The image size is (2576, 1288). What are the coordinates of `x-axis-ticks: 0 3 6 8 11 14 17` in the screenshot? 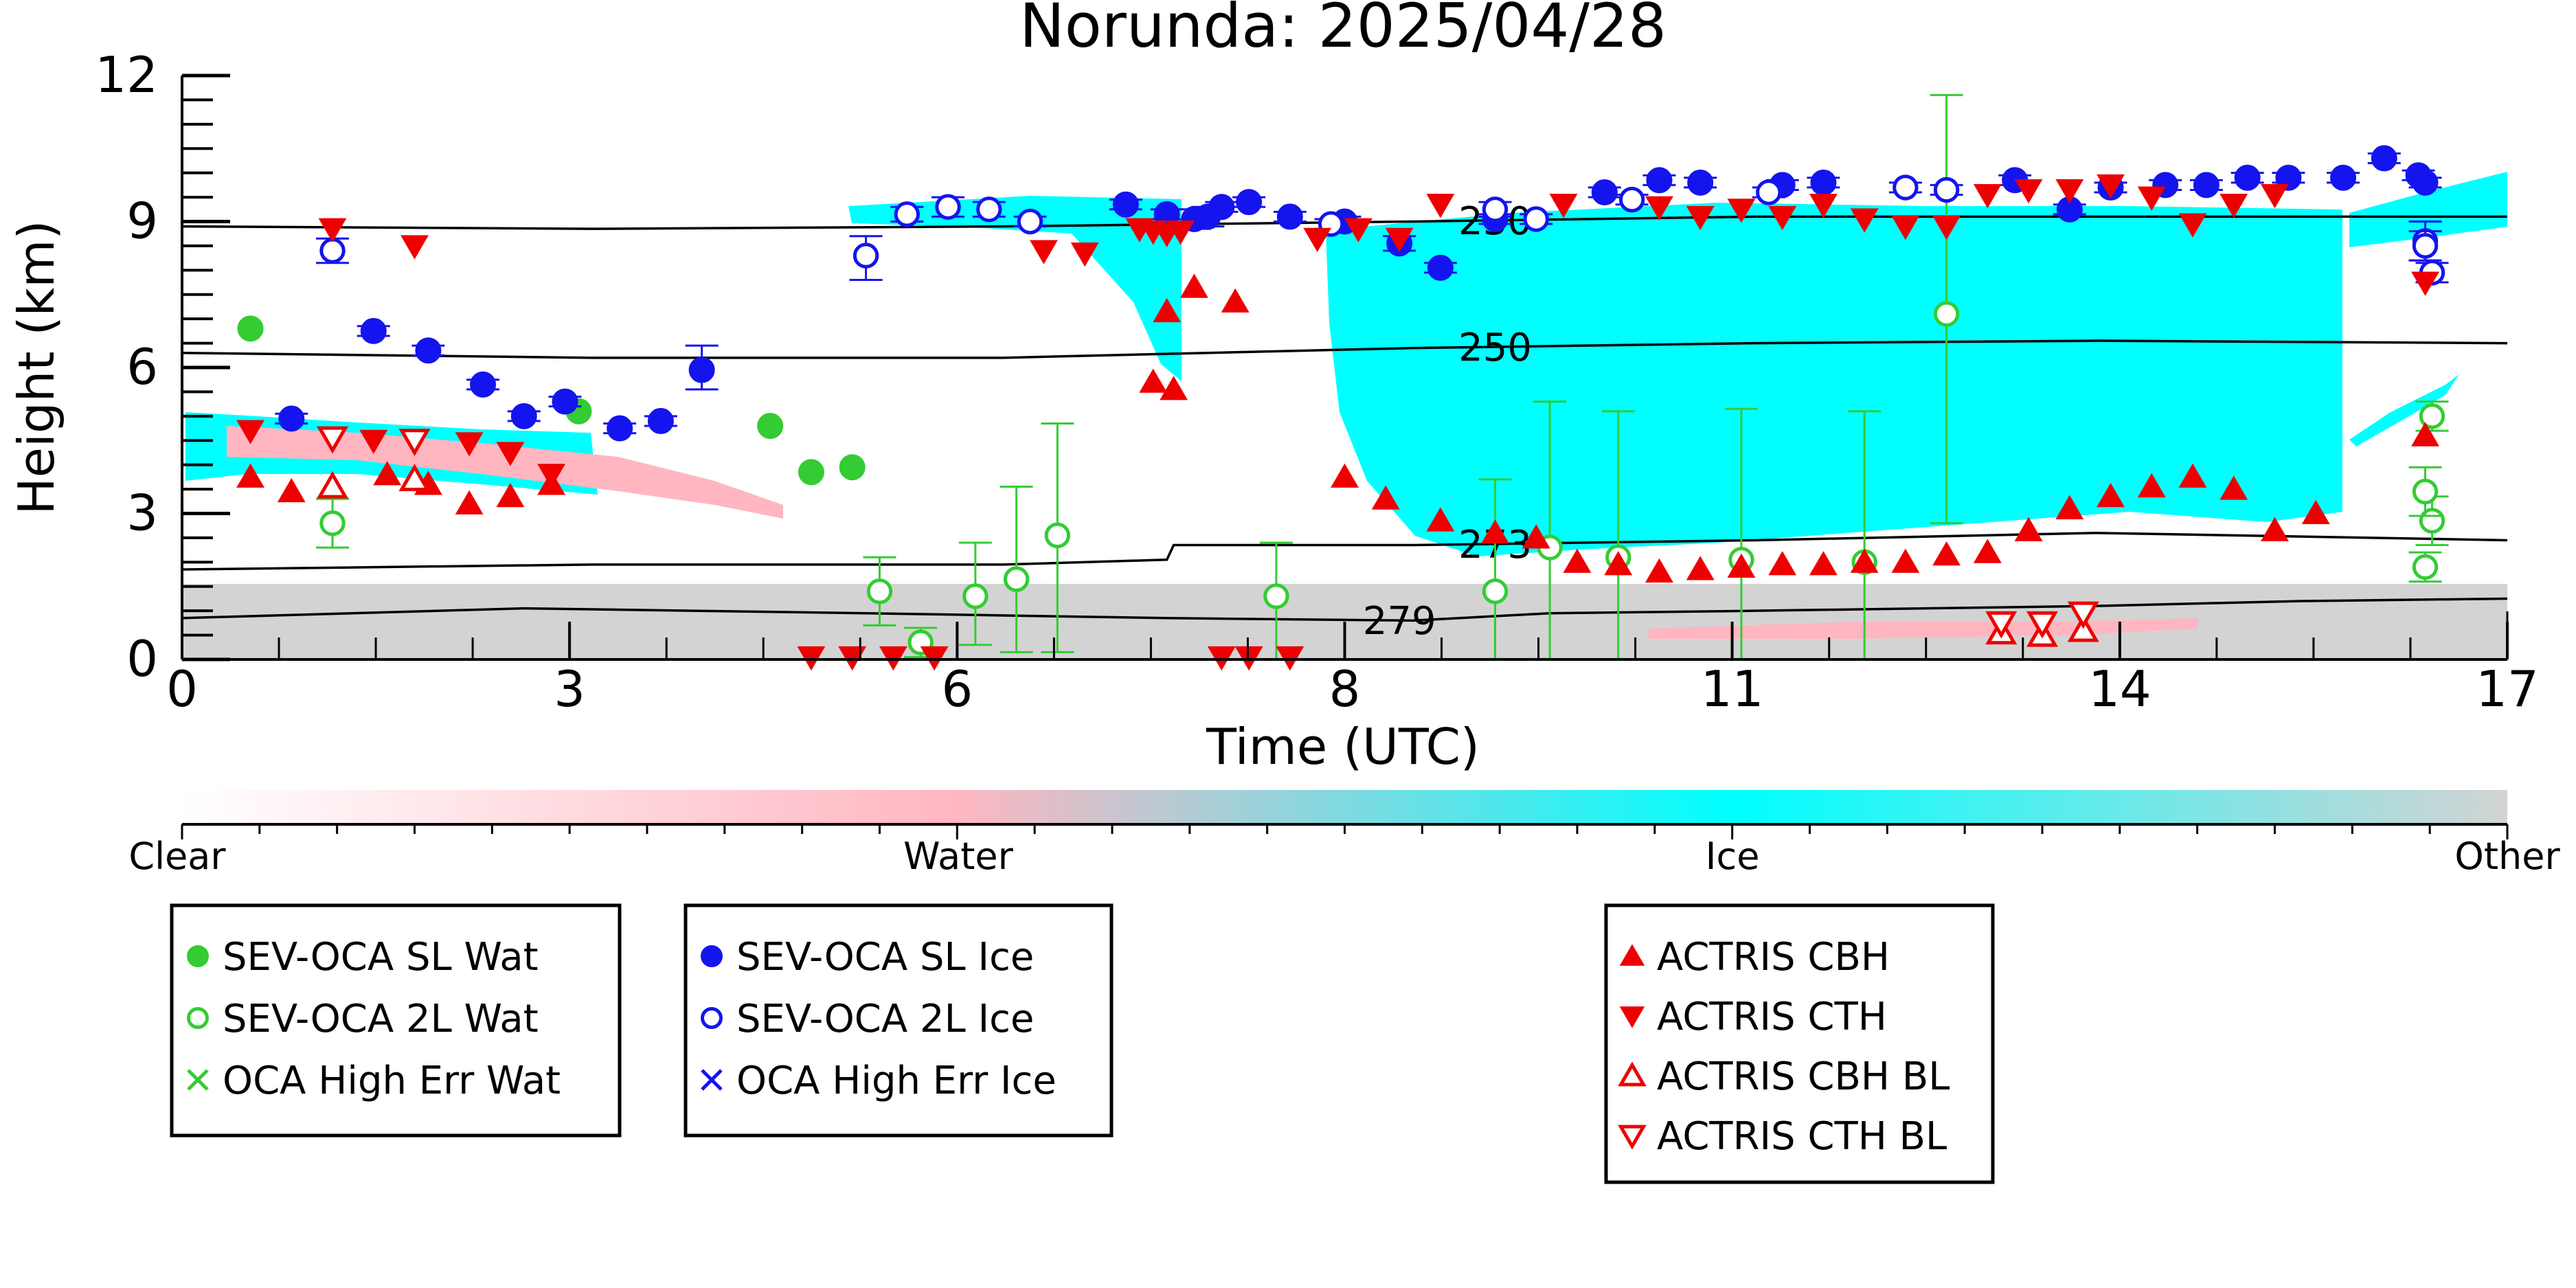 It's located at (1352, 670).